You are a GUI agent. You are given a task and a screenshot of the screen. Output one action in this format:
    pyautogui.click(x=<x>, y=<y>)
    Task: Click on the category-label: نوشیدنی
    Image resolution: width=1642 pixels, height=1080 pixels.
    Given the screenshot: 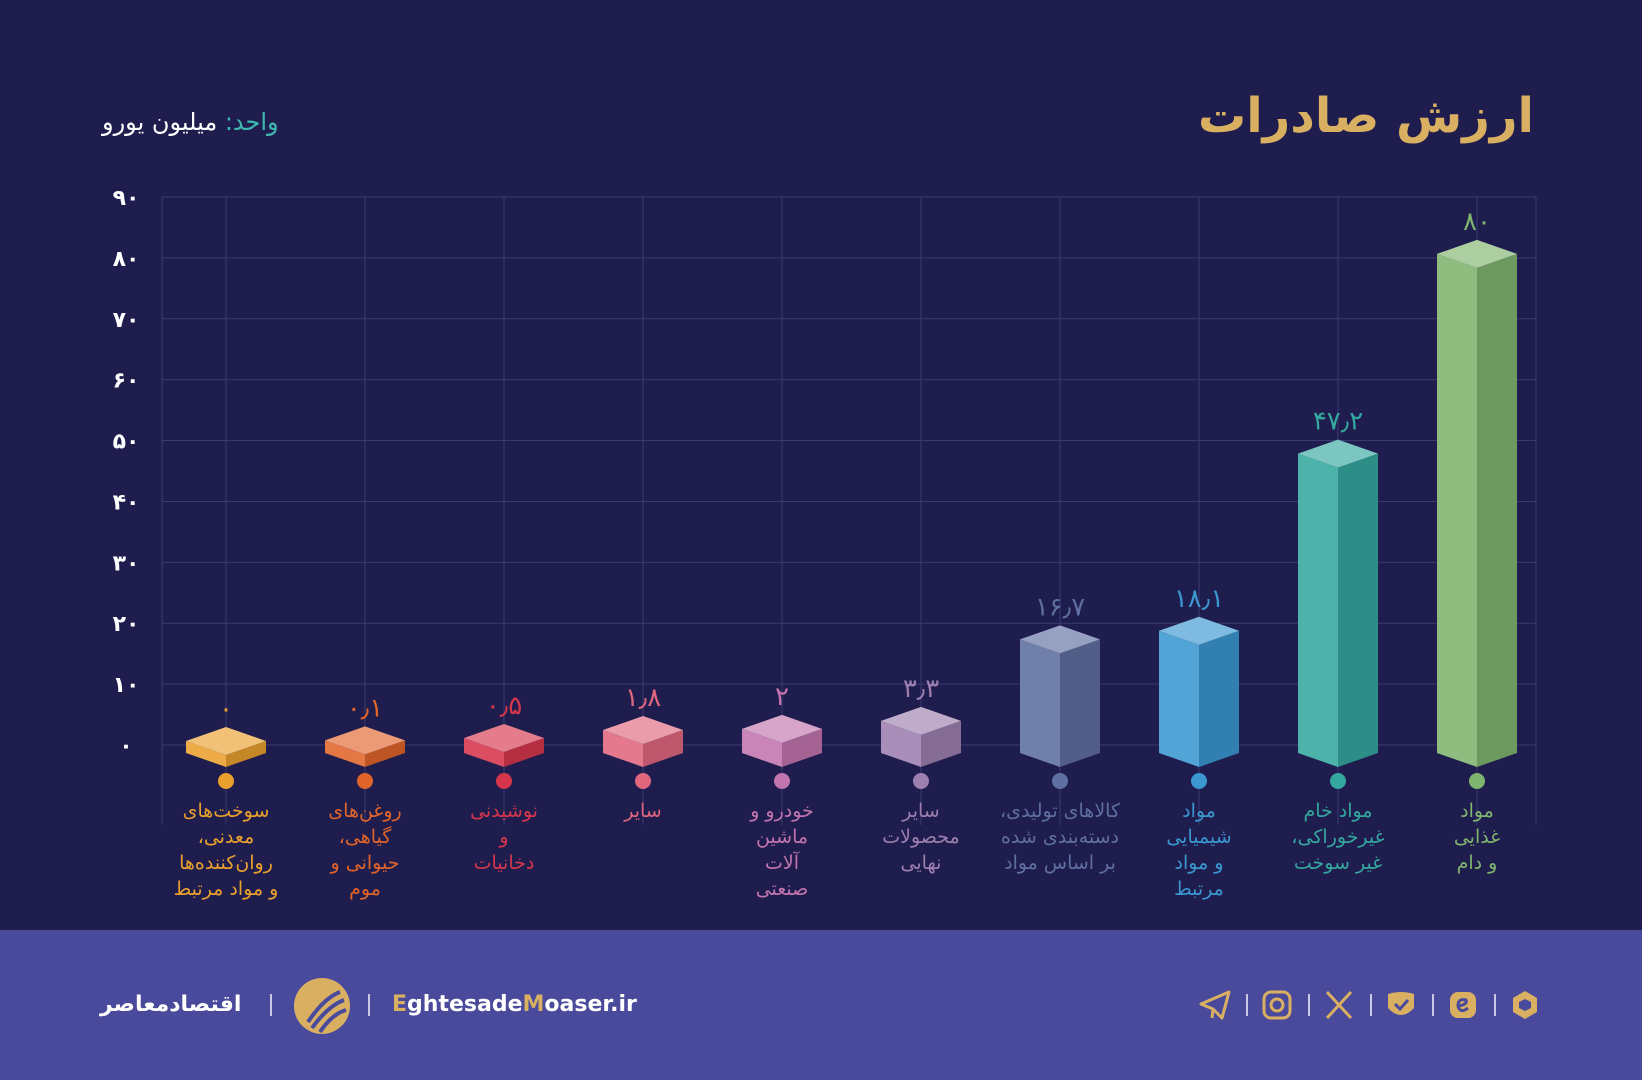 What is the action you would take?
    pyautogui.click(x=504, y=811)
    